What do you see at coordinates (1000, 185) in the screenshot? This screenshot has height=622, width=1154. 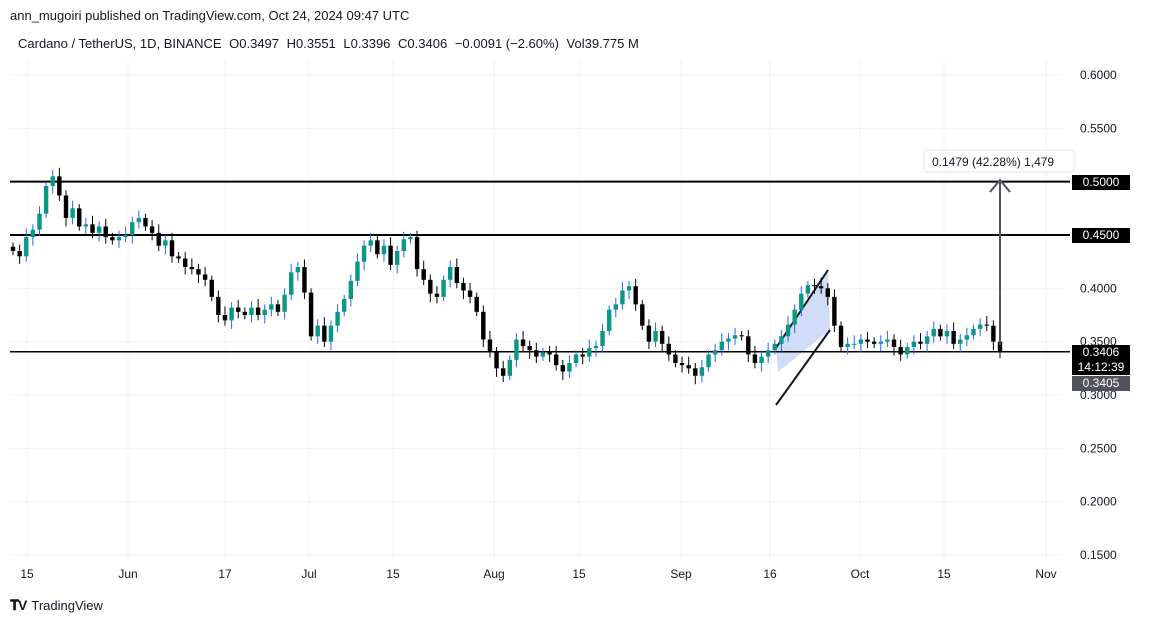 I see `measure-arrow-head` at bounding box center [1000, 185].